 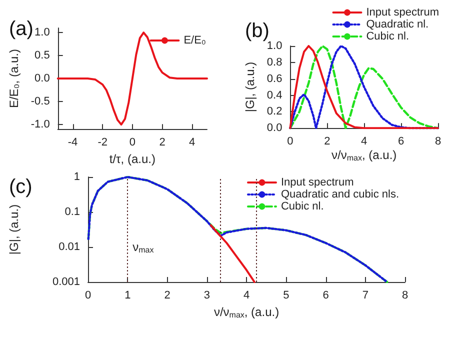 I want to click on y-tick-label: 0.1, so click(x=72, y=212).